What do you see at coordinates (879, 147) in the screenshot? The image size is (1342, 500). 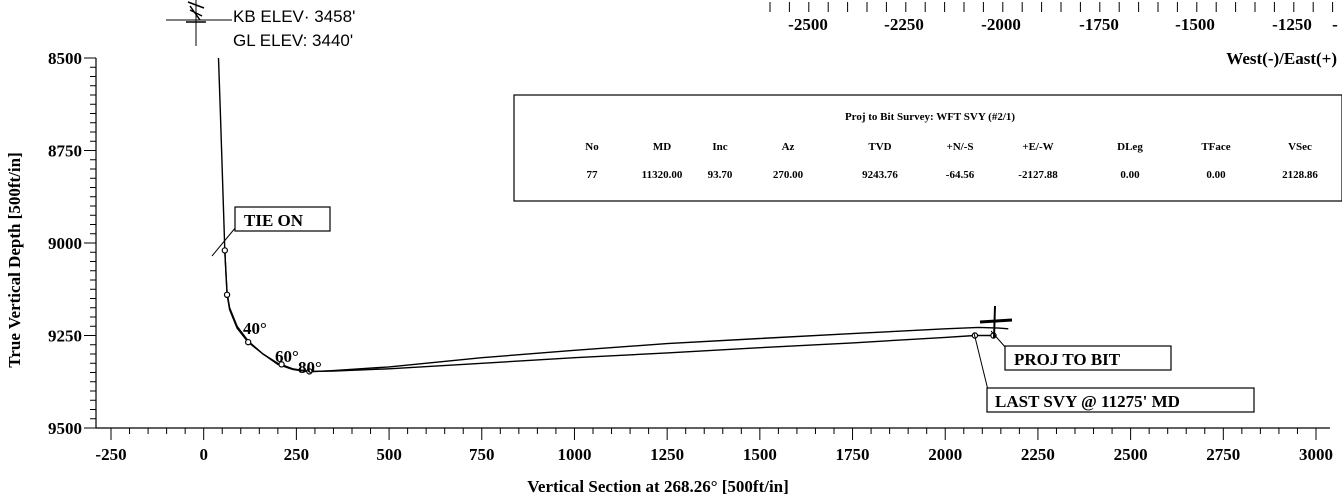 I see `survey-column-header: TVD` at bounding box center [879, 147].